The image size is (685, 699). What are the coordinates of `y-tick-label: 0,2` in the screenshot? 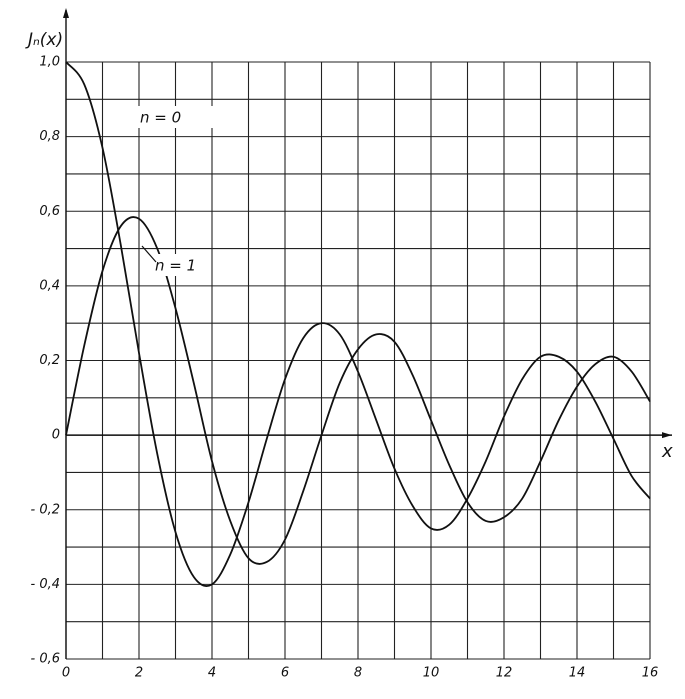 It's located at (49, 360).